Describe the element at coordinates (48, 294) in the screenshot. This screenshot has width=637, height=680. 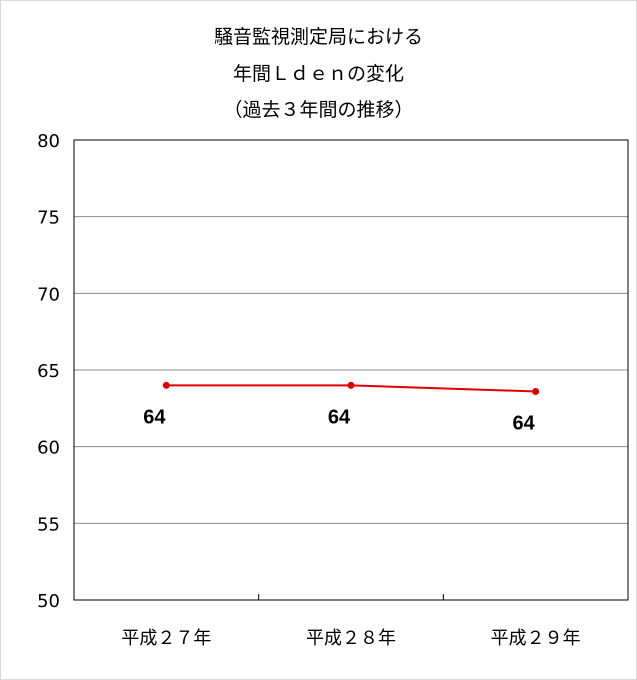
I see `y-tick-label: 70` at that location.